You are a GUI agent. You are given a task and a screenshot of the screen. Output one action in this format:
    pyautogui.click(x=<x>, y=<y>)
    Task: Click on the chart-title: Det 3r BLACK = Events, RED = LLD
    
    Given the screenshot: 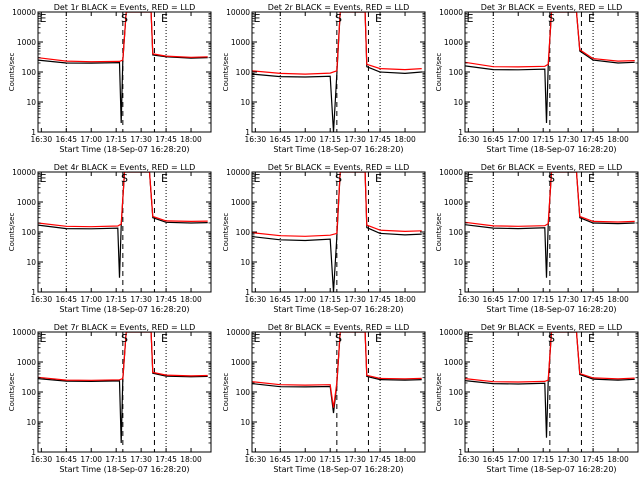 What is the action you would take?
    pyautogui.click(x=552, y=7)
    